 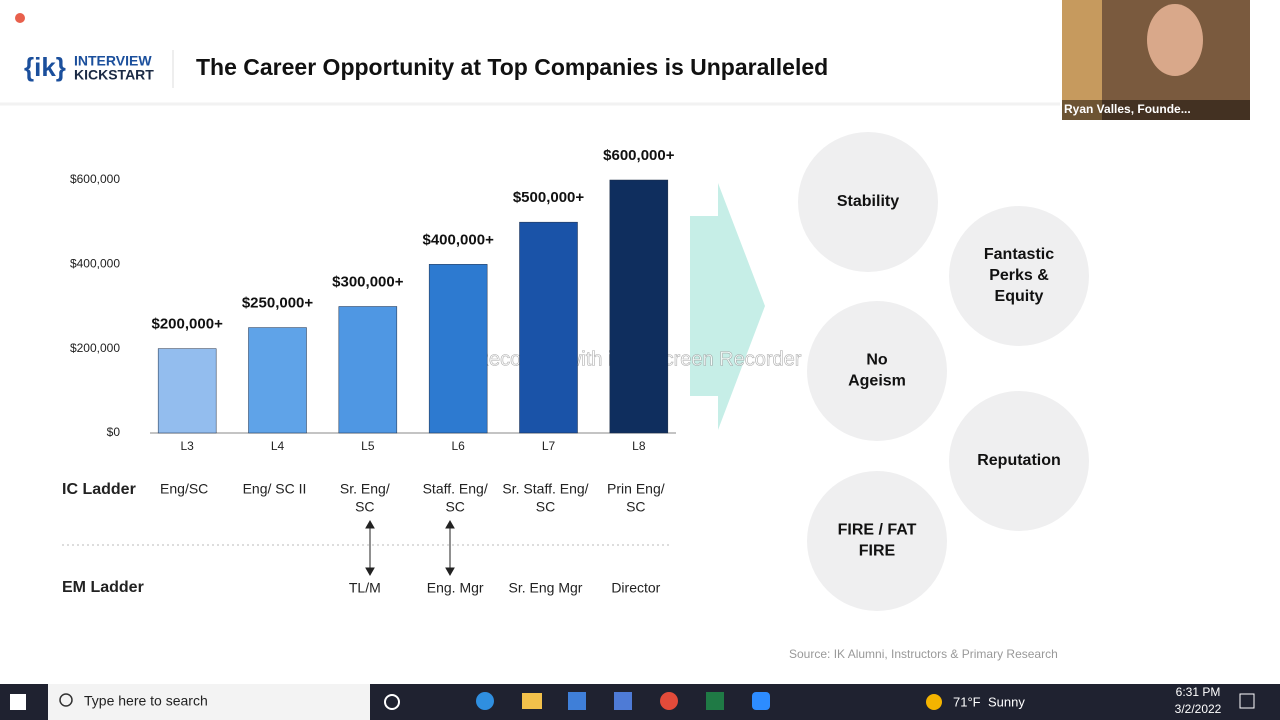 What do you see at coordinates (549, 197) in the screenshot?
I see `value-label: $500,000+` at bounding box center [549, 197].